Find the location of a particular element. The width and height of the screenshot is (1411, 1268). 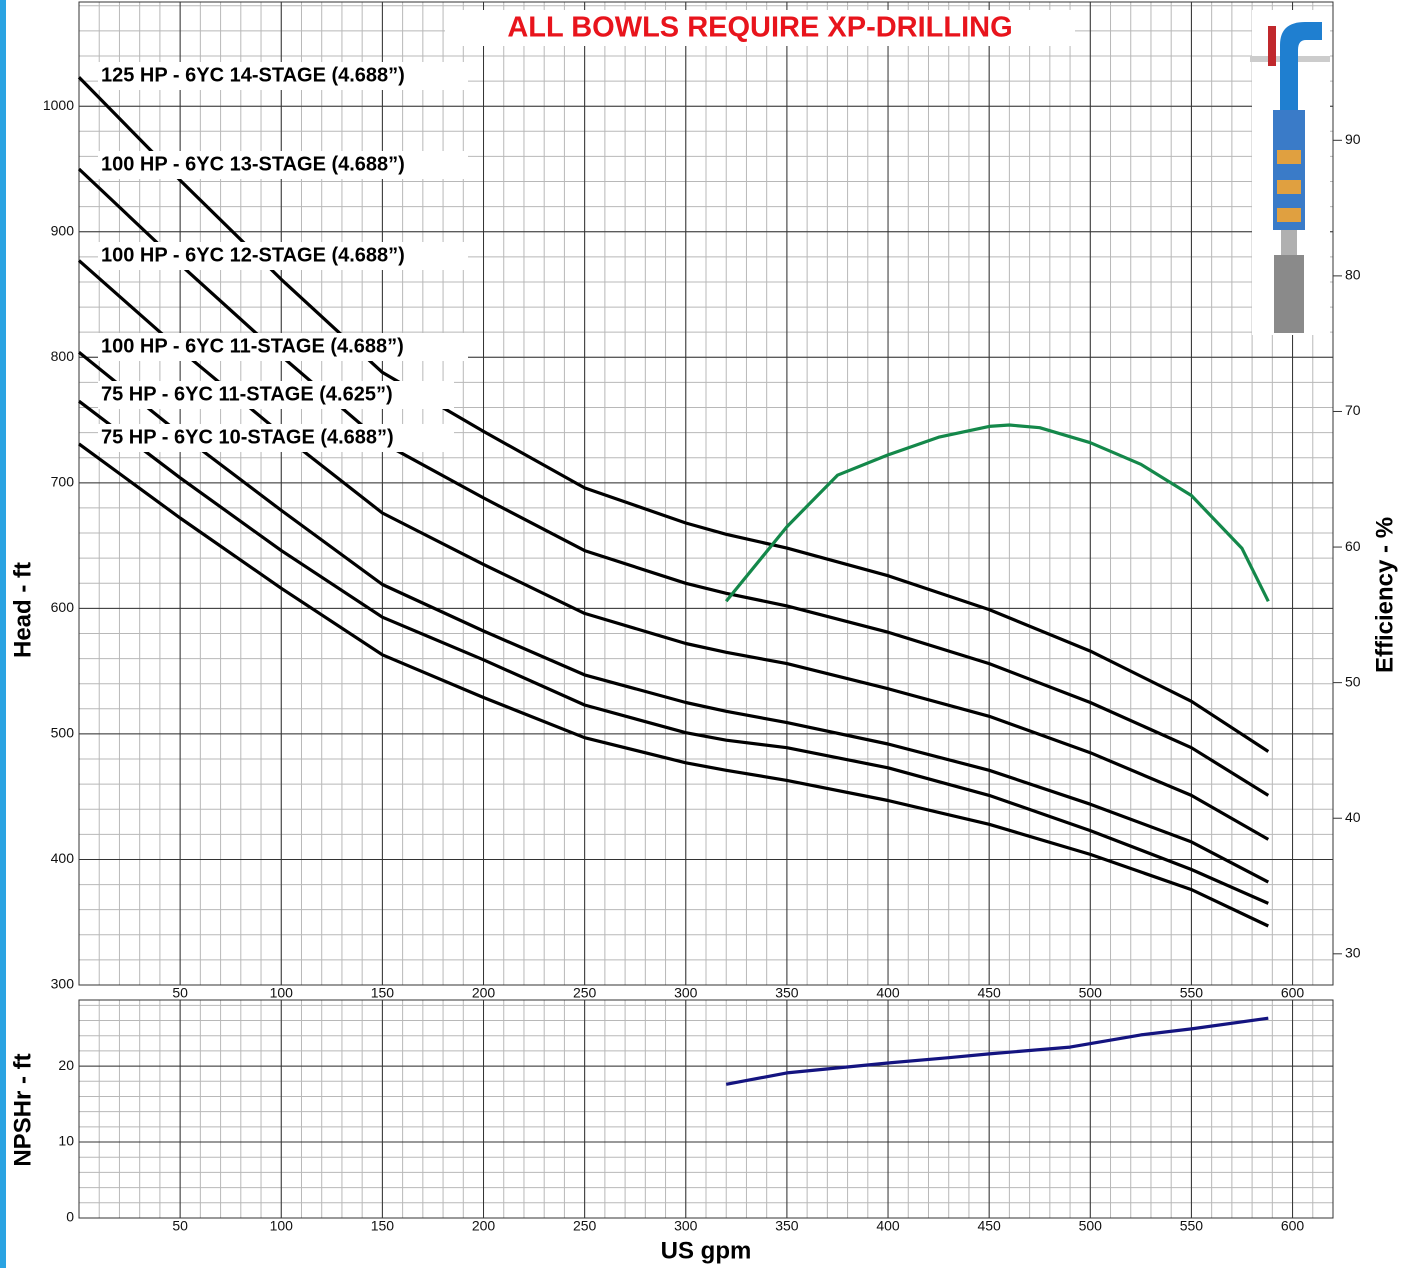

pump-pipe is located at coordinates (1301, 66).